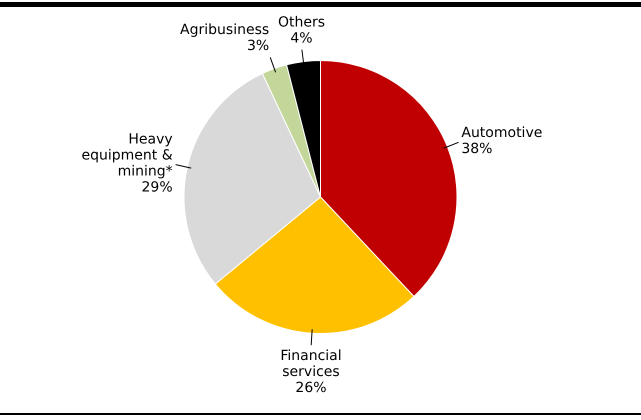 This screenshot has width=641, height=420. Describe the element at coordinates (476, 148) in the screenshot. I see `data-label: 38%` at that location.